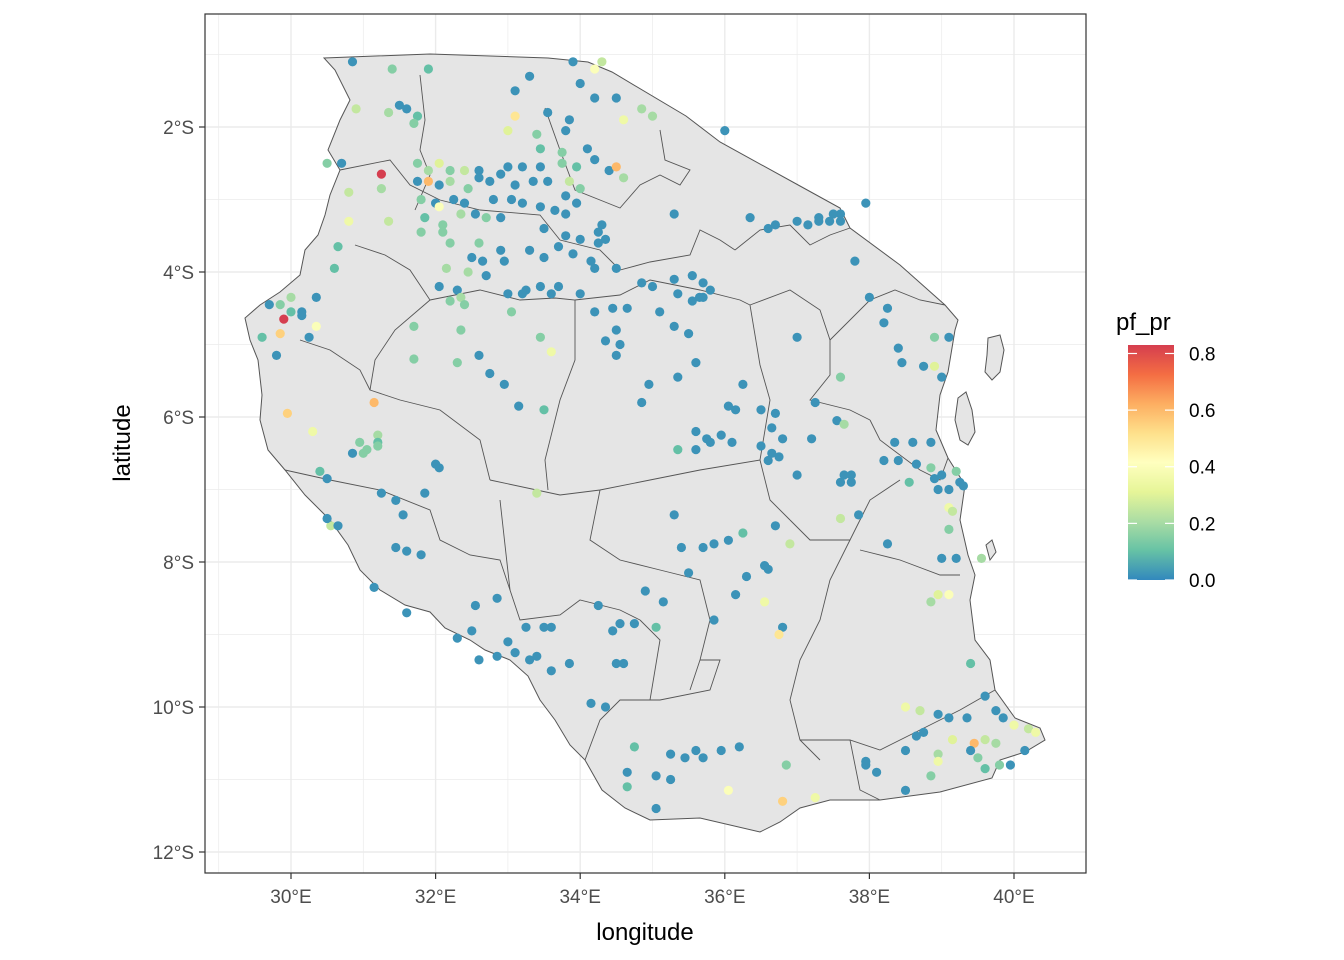  I want to click on legend-label: 0.6, so click(1202, 411).